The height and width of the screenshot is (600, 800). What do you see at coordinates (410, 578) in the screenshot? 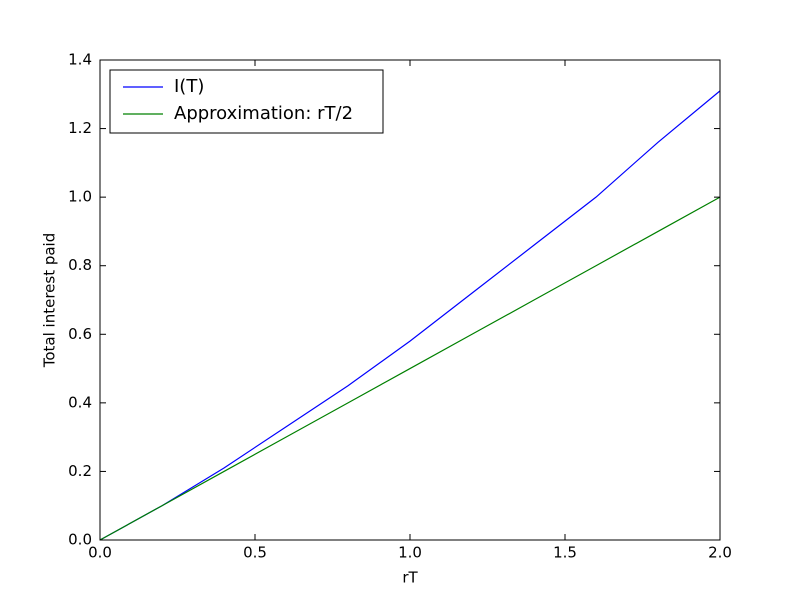
I see `x-axis-label: rT` at bounding box center [410, 578].